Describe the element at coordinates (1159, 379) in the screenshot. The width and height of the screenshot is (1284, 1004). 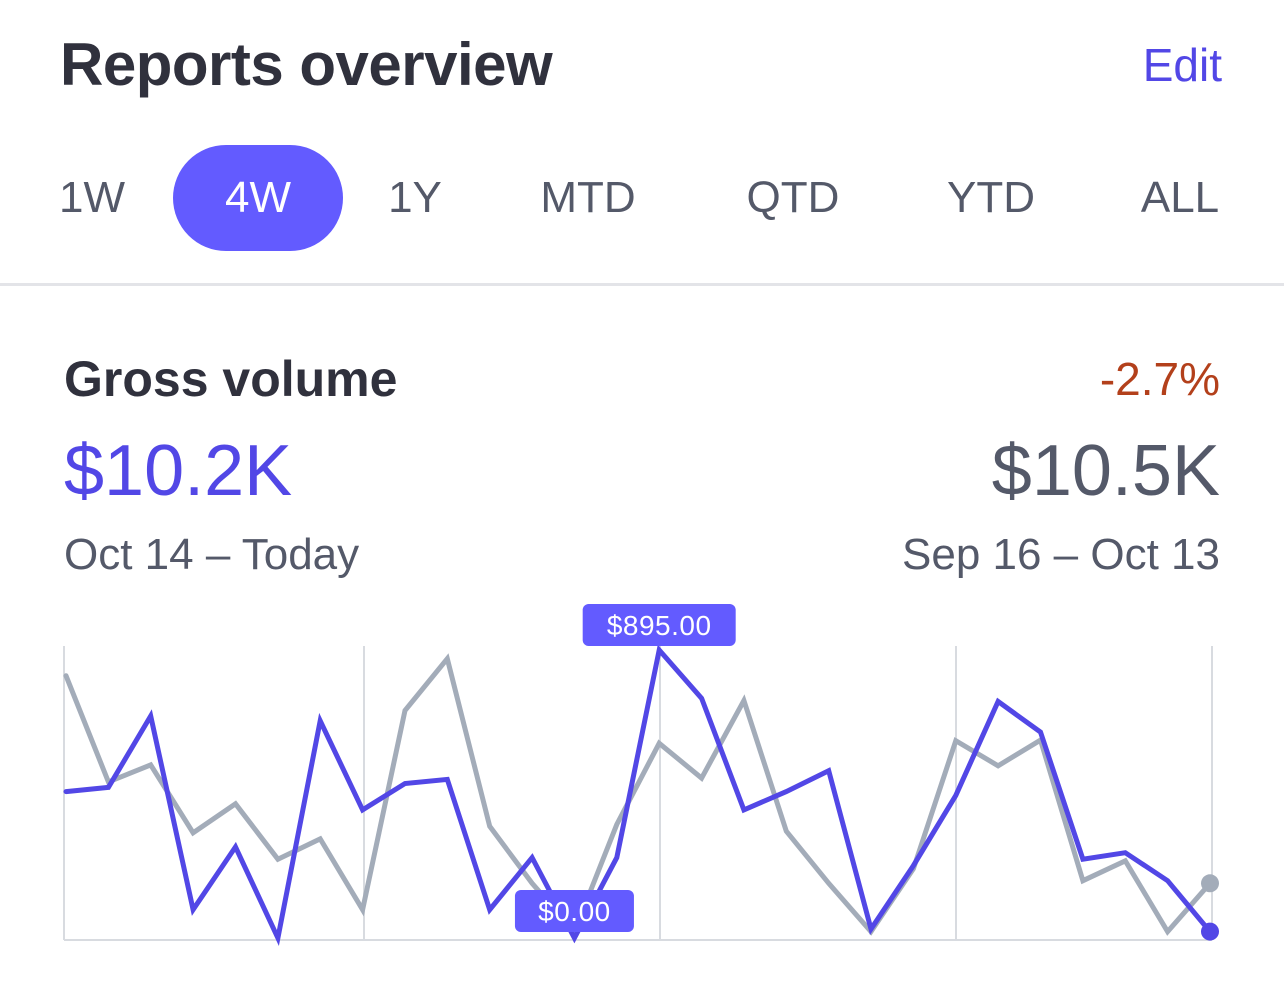
I see `percent-change: -2.7%` at that location.